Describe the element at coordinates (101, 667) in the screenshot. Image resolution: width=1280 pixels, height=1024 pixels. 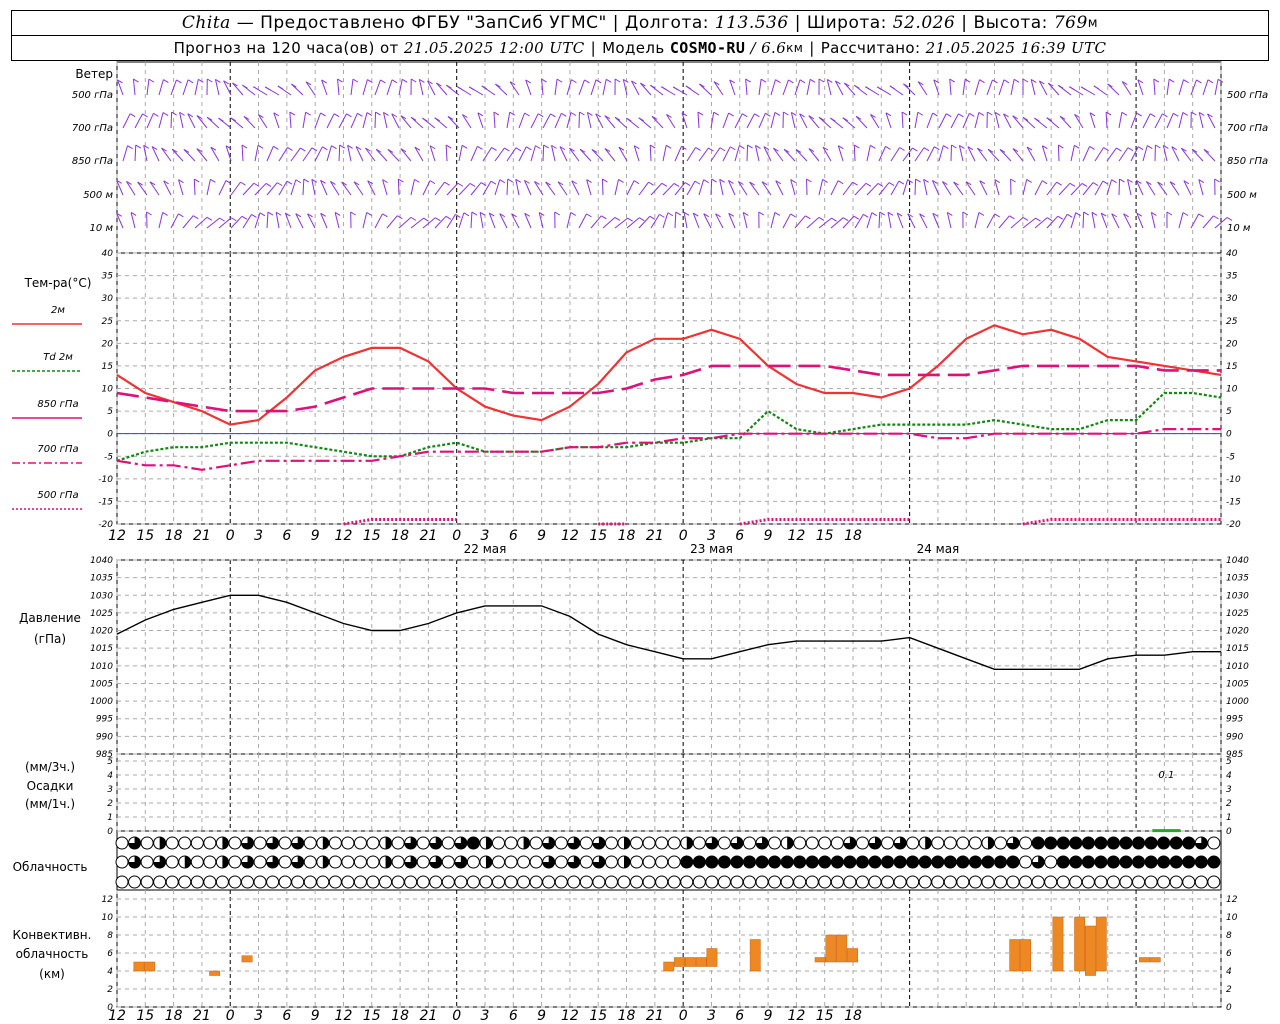
I see `pressure-ytick-left: 1010` at that location.